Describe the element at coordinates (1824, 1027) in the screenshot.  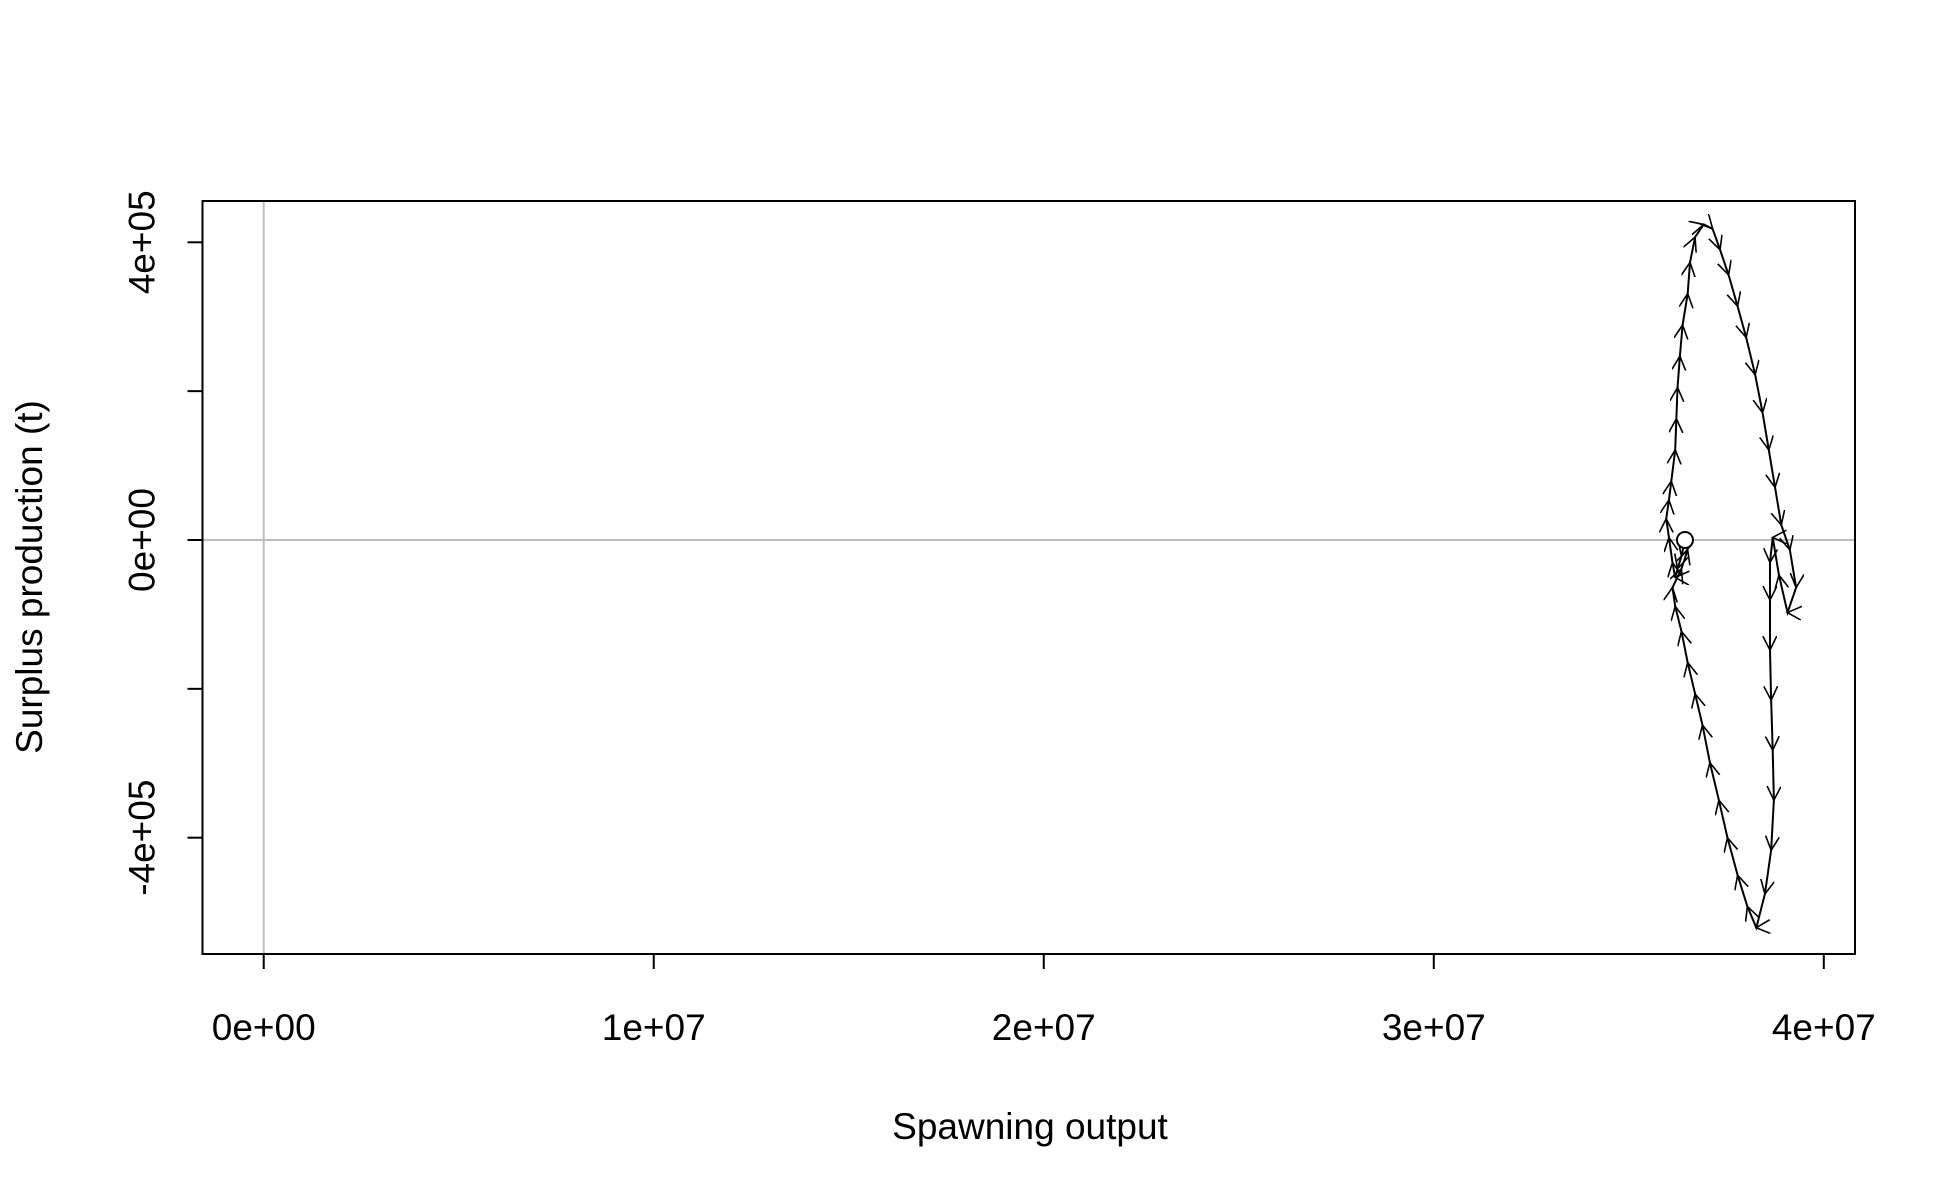
I see `x-tick-label: 4e+07` at that location.